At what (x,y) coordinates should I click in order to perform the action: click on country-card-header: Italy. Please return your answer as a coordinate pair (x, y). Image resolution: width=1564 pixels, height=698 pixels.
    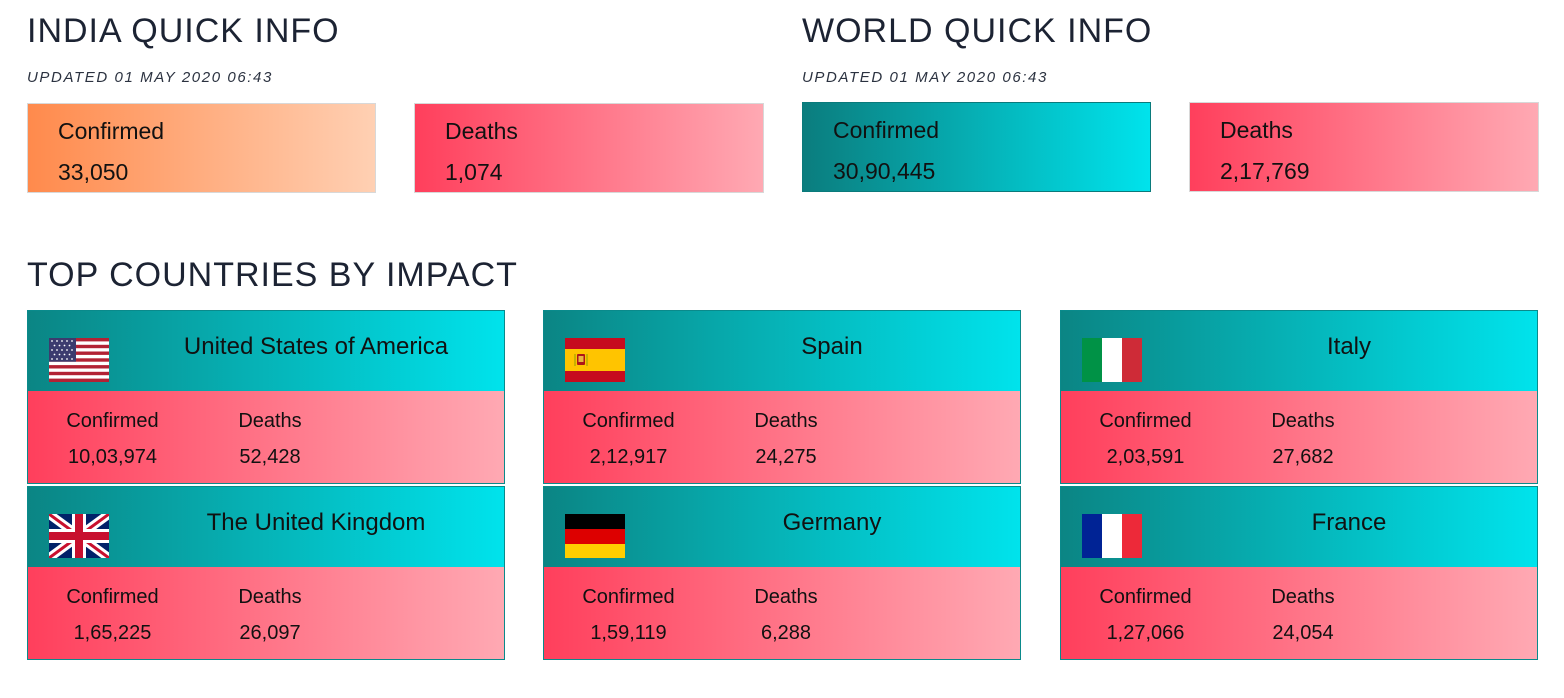
    Looking at the image, I should click on (1299, 351).